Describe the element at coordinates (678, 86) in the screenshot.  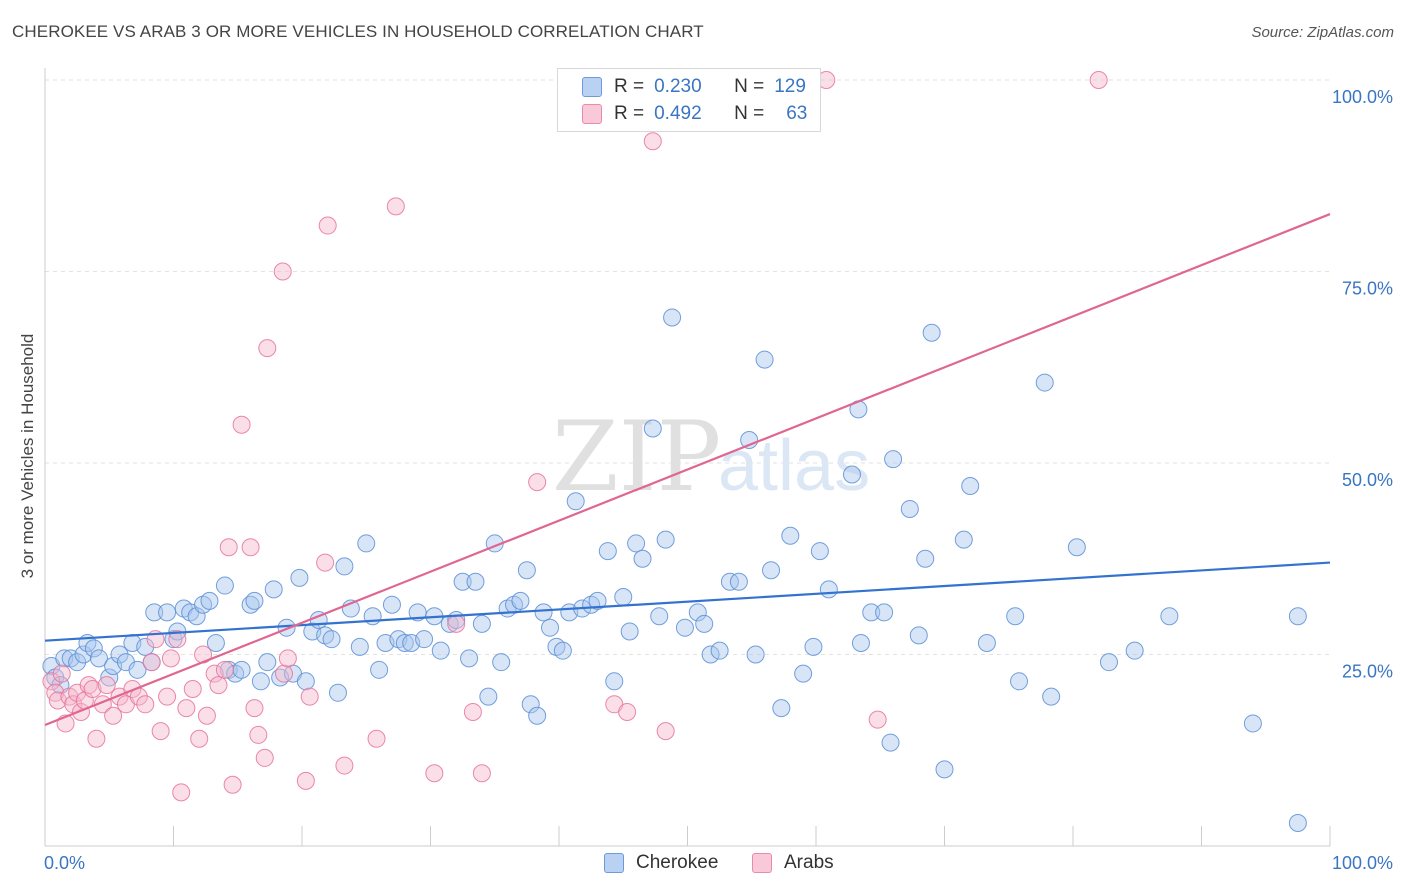
I see `legend-r-value: 0.230` at that location.